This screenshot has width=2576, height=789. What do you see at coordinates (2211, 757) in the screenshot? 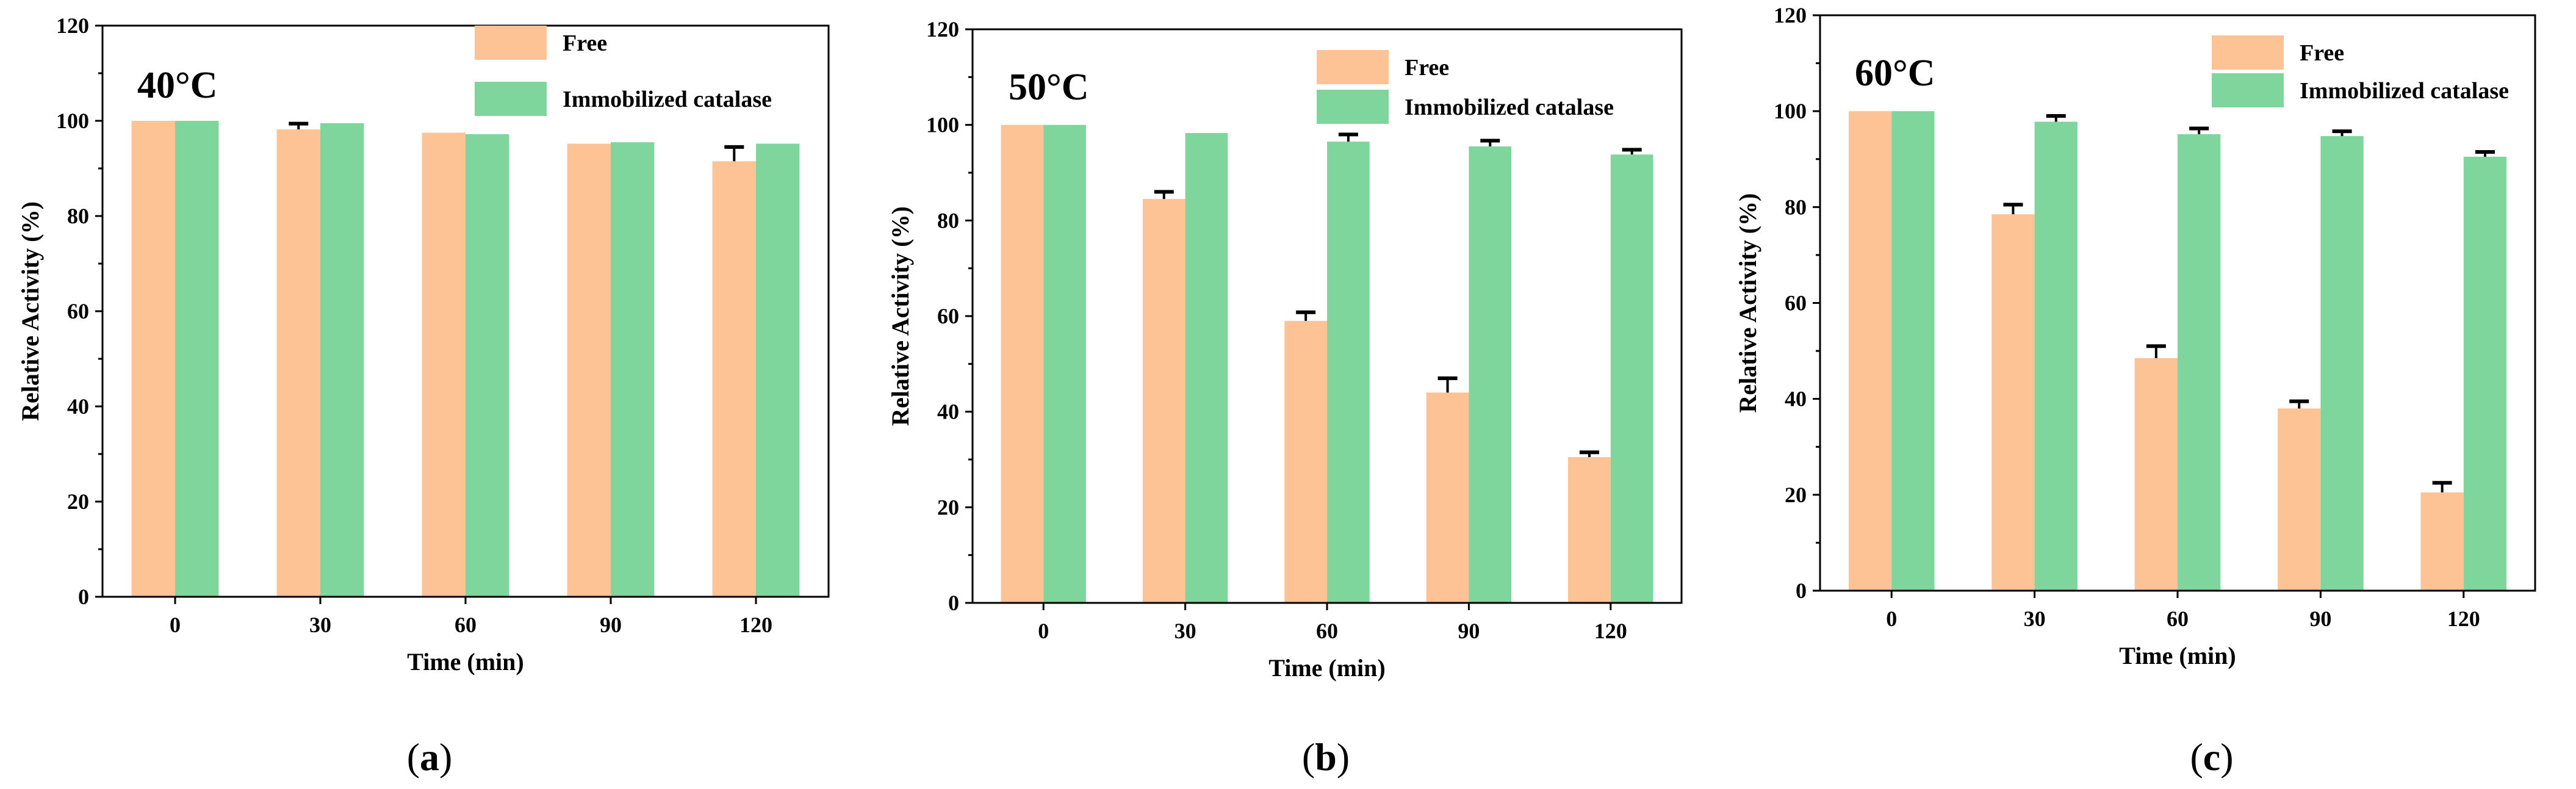
I see `panel-caption: (c)` at bounding box center [2211, 757].